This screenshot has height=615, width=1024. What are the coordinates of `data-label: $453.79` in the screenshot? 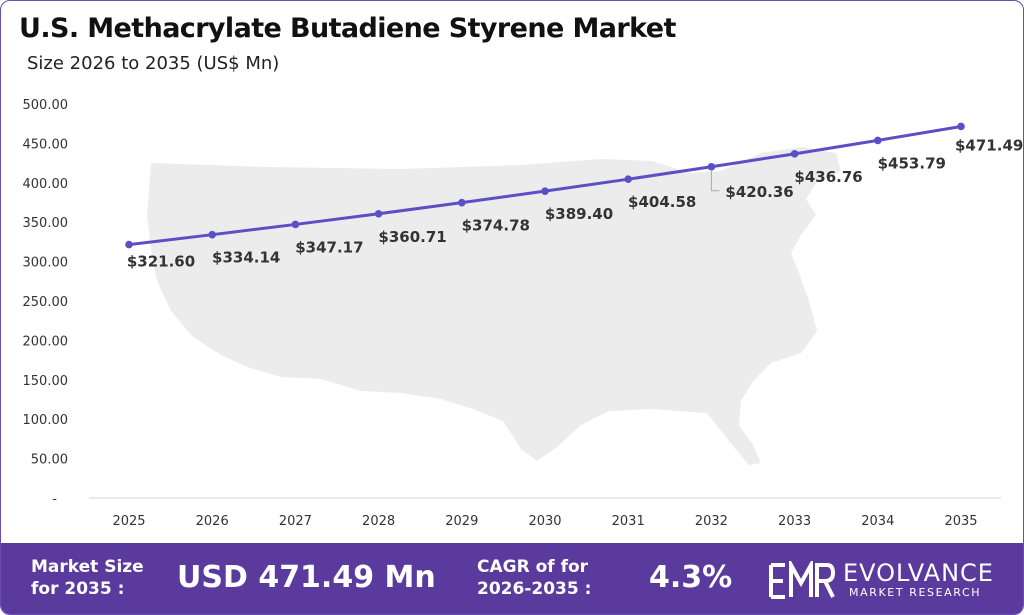 It's located at (912, 163).